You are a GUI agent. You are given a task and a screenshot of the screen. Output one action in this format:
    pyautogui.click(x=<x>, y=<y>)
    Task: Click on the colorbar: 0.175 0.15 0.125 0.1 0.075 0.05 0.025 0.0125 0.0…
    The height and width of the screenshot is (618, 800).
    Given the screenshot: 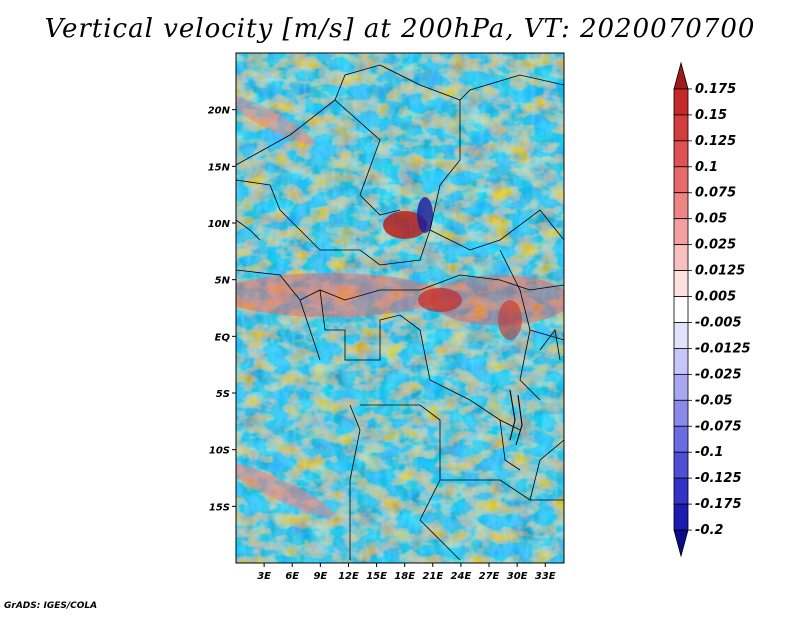 What is the action you would take?
    pyautogui.click(x=712, y=309)
    